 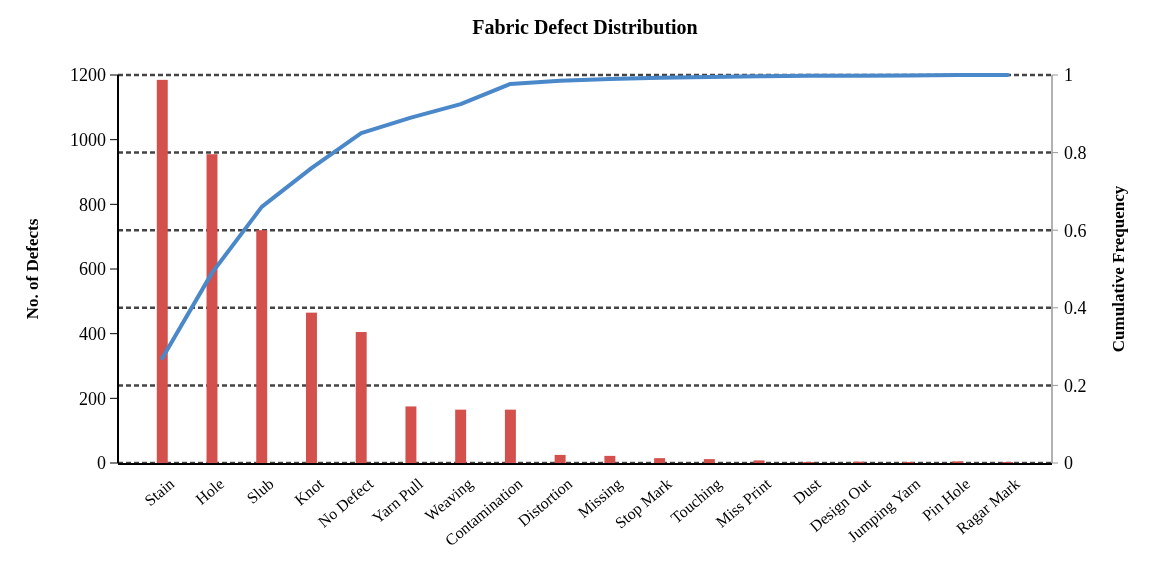 I want to click on y-tick-label: 1200, so click(x=88, y=75).